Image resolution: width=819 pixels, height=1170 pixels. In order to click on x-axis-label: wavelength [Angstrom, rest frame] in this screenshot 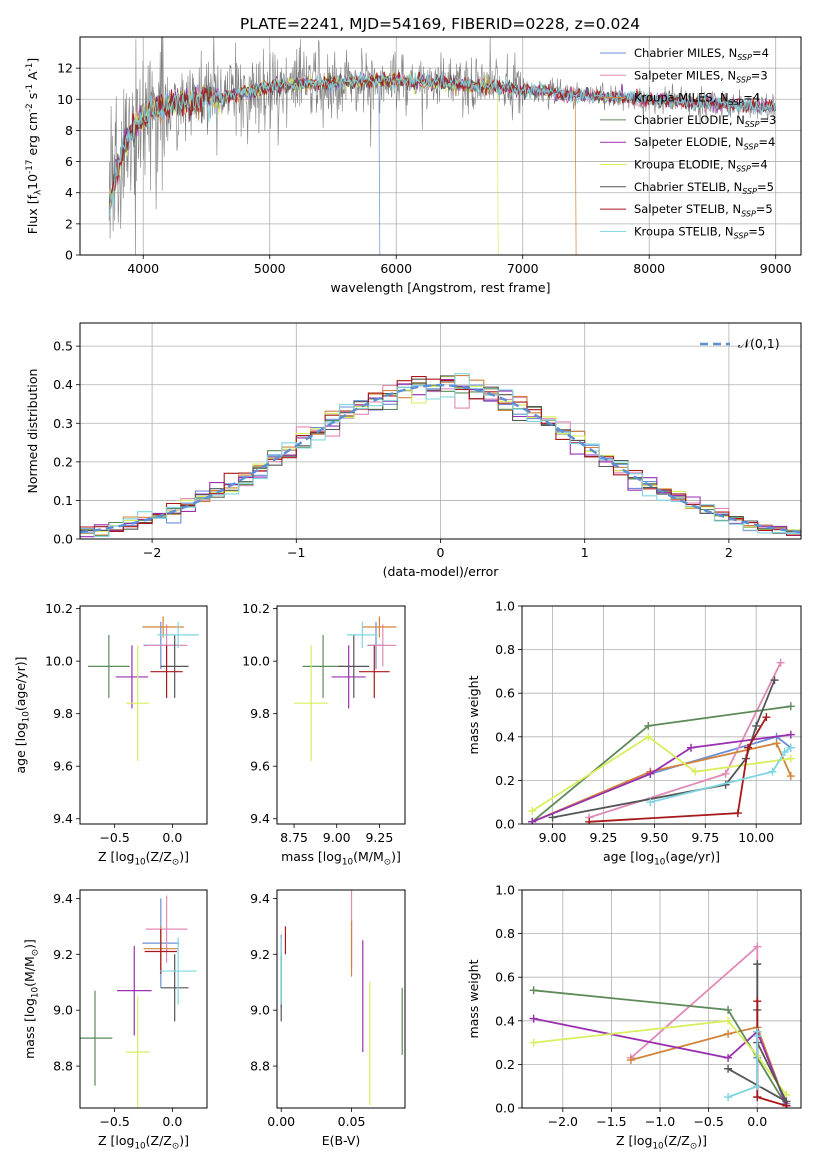, I will do `click(440, 287)`.